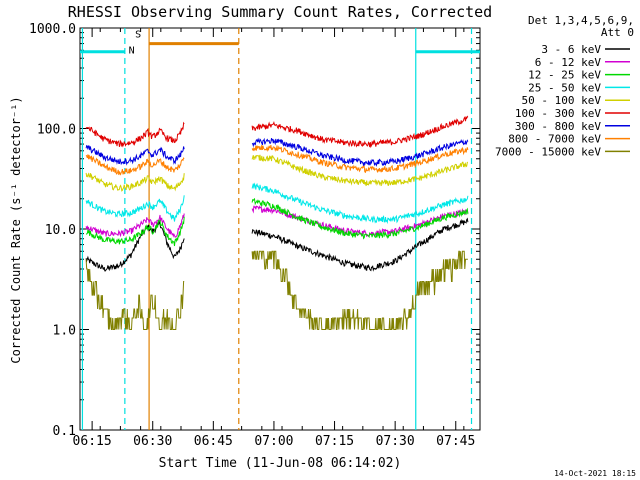 This screenshot has width=640, height=480. What do you see at coordinates (64, 431) in the screenshot?
I see `y-tick-label: 0.1` at bounding box center [64, 431].